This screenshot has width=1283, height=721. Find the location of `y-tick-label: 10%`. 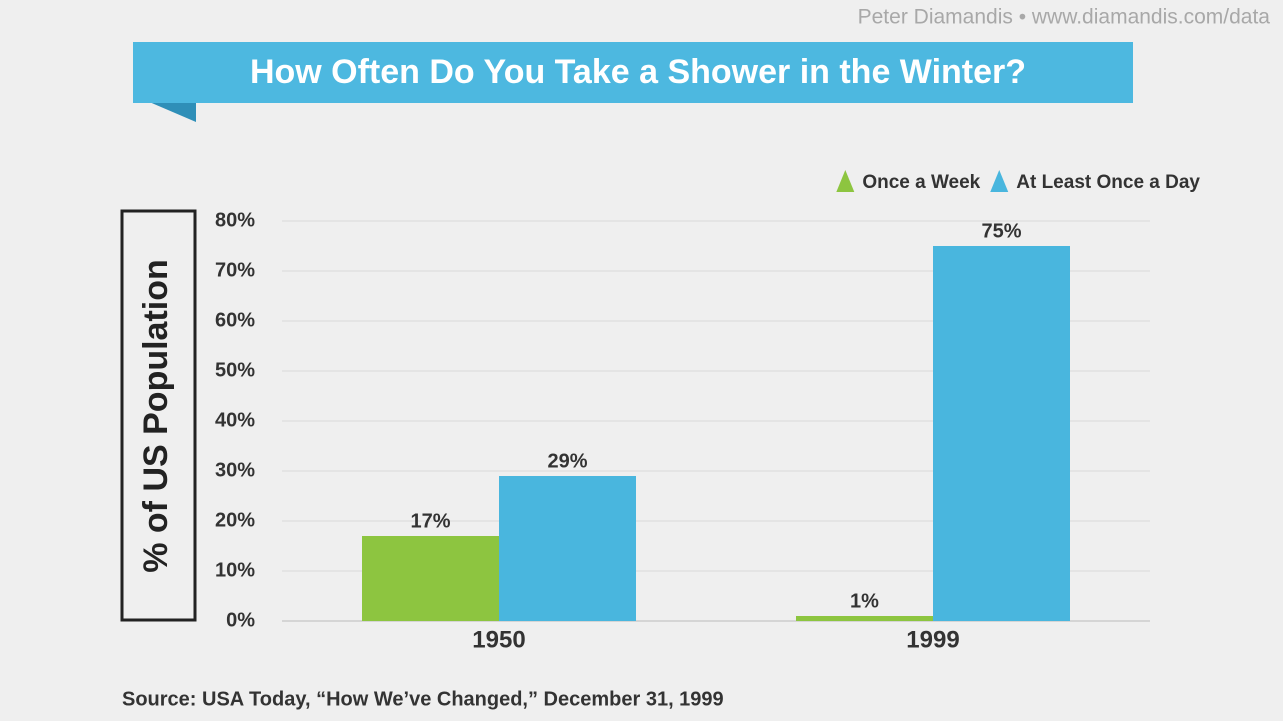

y-tick-label: 10% is located at coordinates (235, 570).